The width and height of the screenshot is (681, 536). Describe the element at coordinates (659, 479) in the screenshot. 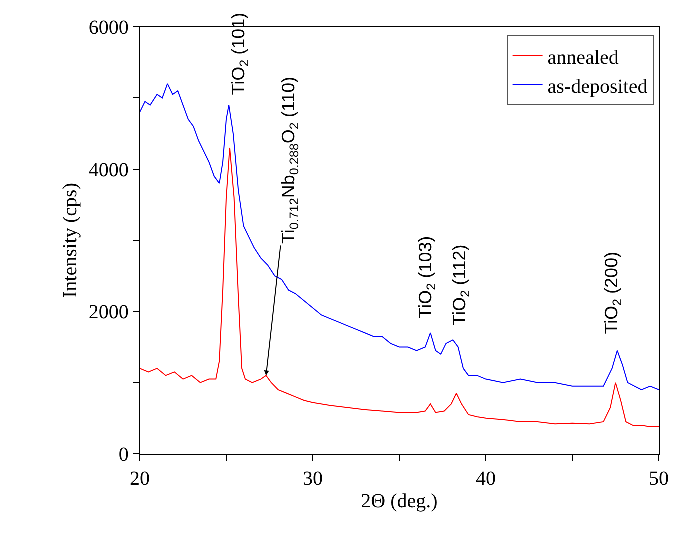

I see `x-tick-label: 50` at that location.